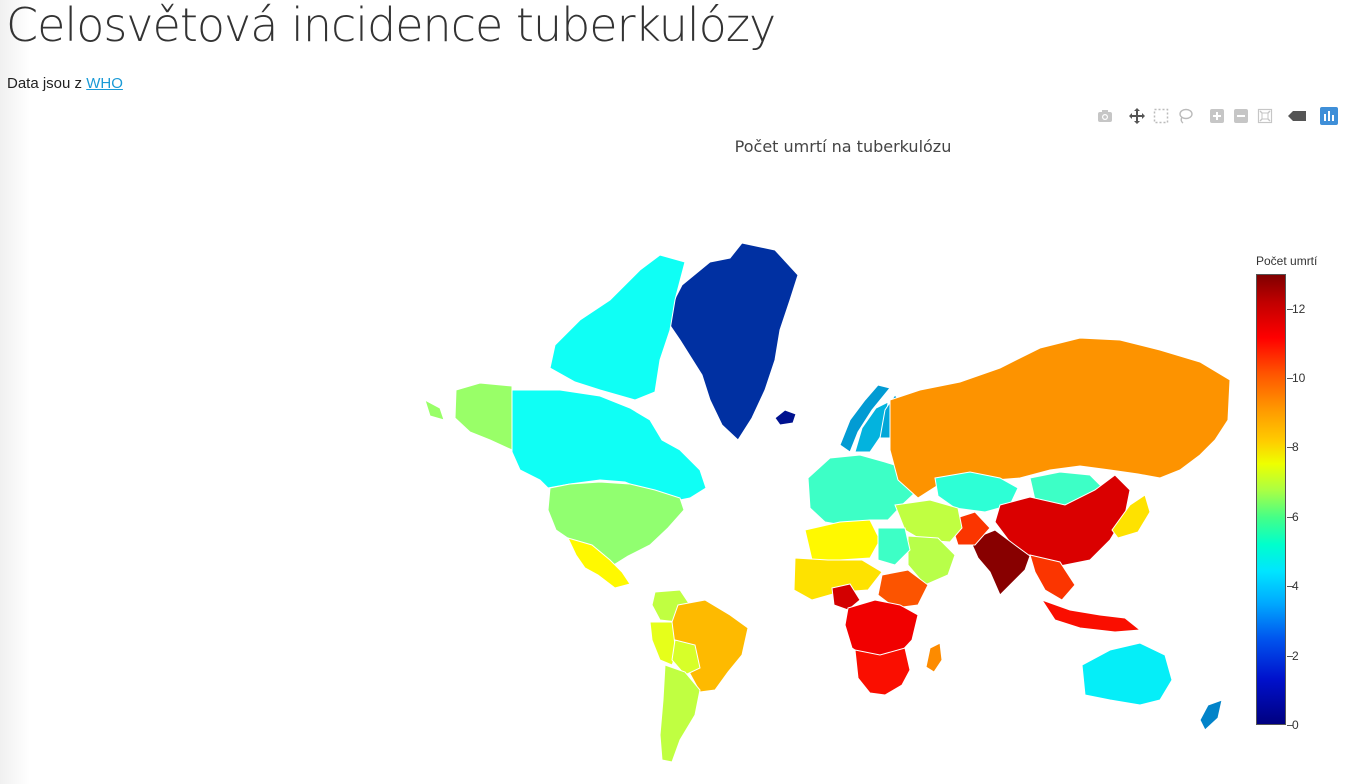 Image resolution: width=1353 pixels, height=784 pixels. What do you see at coordinates (1295, 725) in the screenshot?
I see `colorbar-tick-label: 0` at bounding box center [1295, 725].